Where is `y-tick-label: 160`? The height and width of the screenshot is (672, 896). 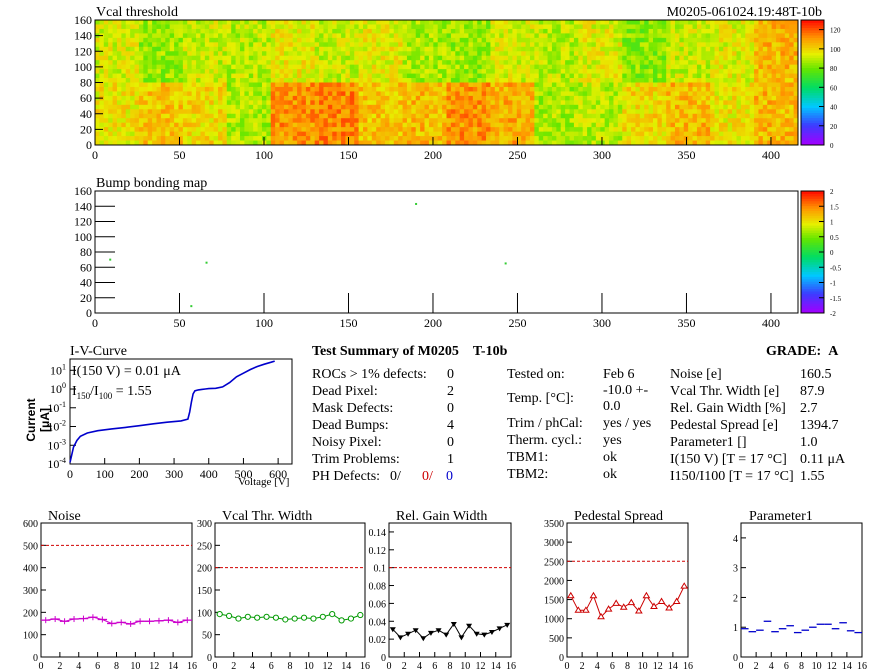 y-tick-label: 160 is located at coordinates (83, 20).